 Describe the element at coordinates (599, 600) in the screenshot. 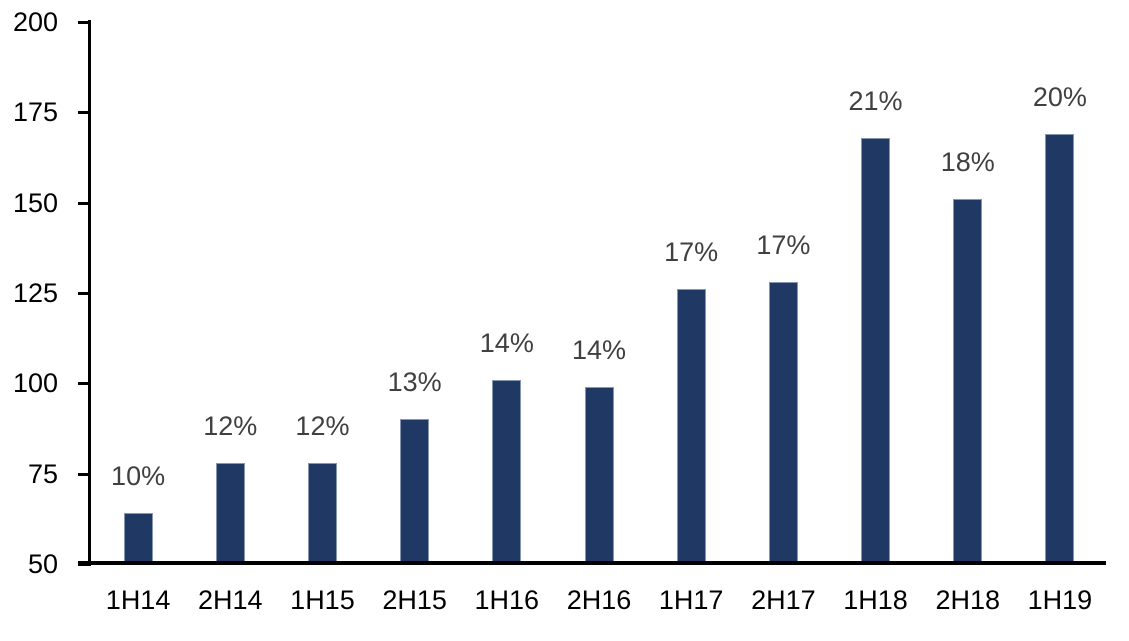

I see `x-category-label: 2H16` at that location.